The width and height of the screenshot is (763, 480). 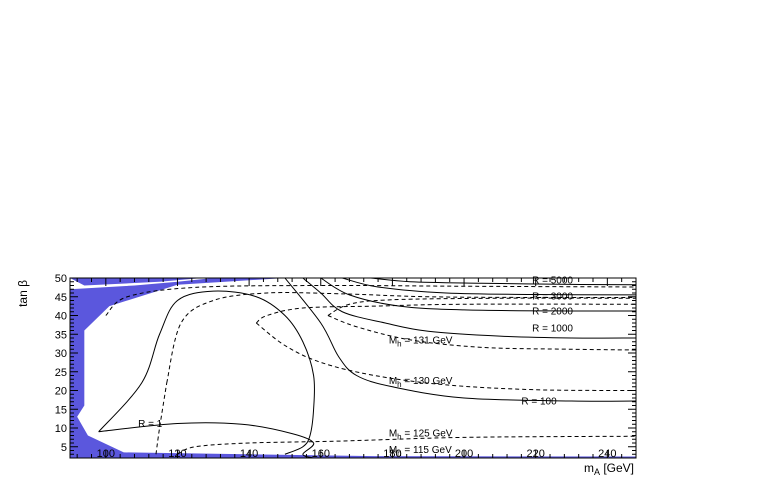 I want to click on contour-label: Mh = 131 GeV, so click(x=421, y=341).